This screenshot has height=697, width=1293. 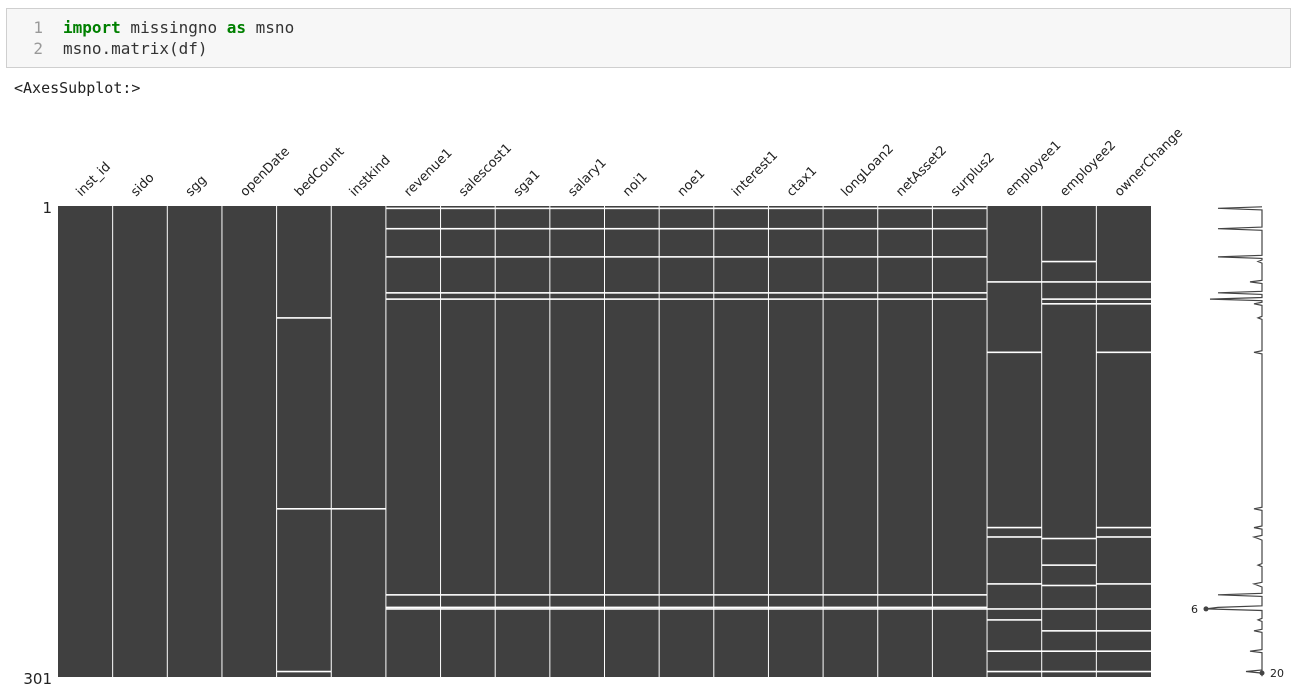 I want to click on column-label: noe1, so click(x=692, y=183).